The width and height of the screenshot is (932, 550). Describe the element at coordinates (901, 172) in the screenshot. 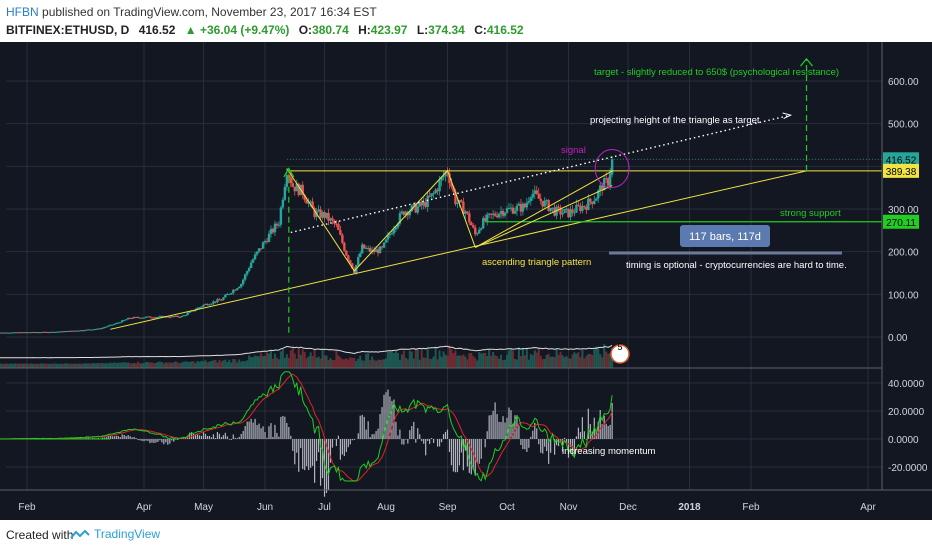

I see `price-tag-label: 389.38` at that location.